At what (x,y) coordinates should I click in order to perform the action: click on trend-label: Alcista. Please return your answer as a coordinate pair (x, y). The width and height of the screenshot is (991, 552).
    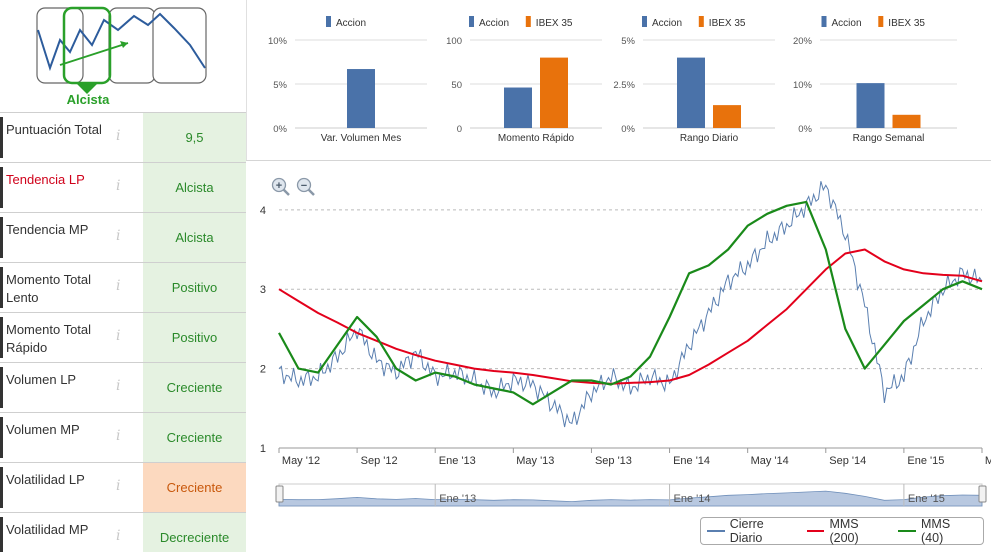
    Looking at the image, I should click on (88, 99).